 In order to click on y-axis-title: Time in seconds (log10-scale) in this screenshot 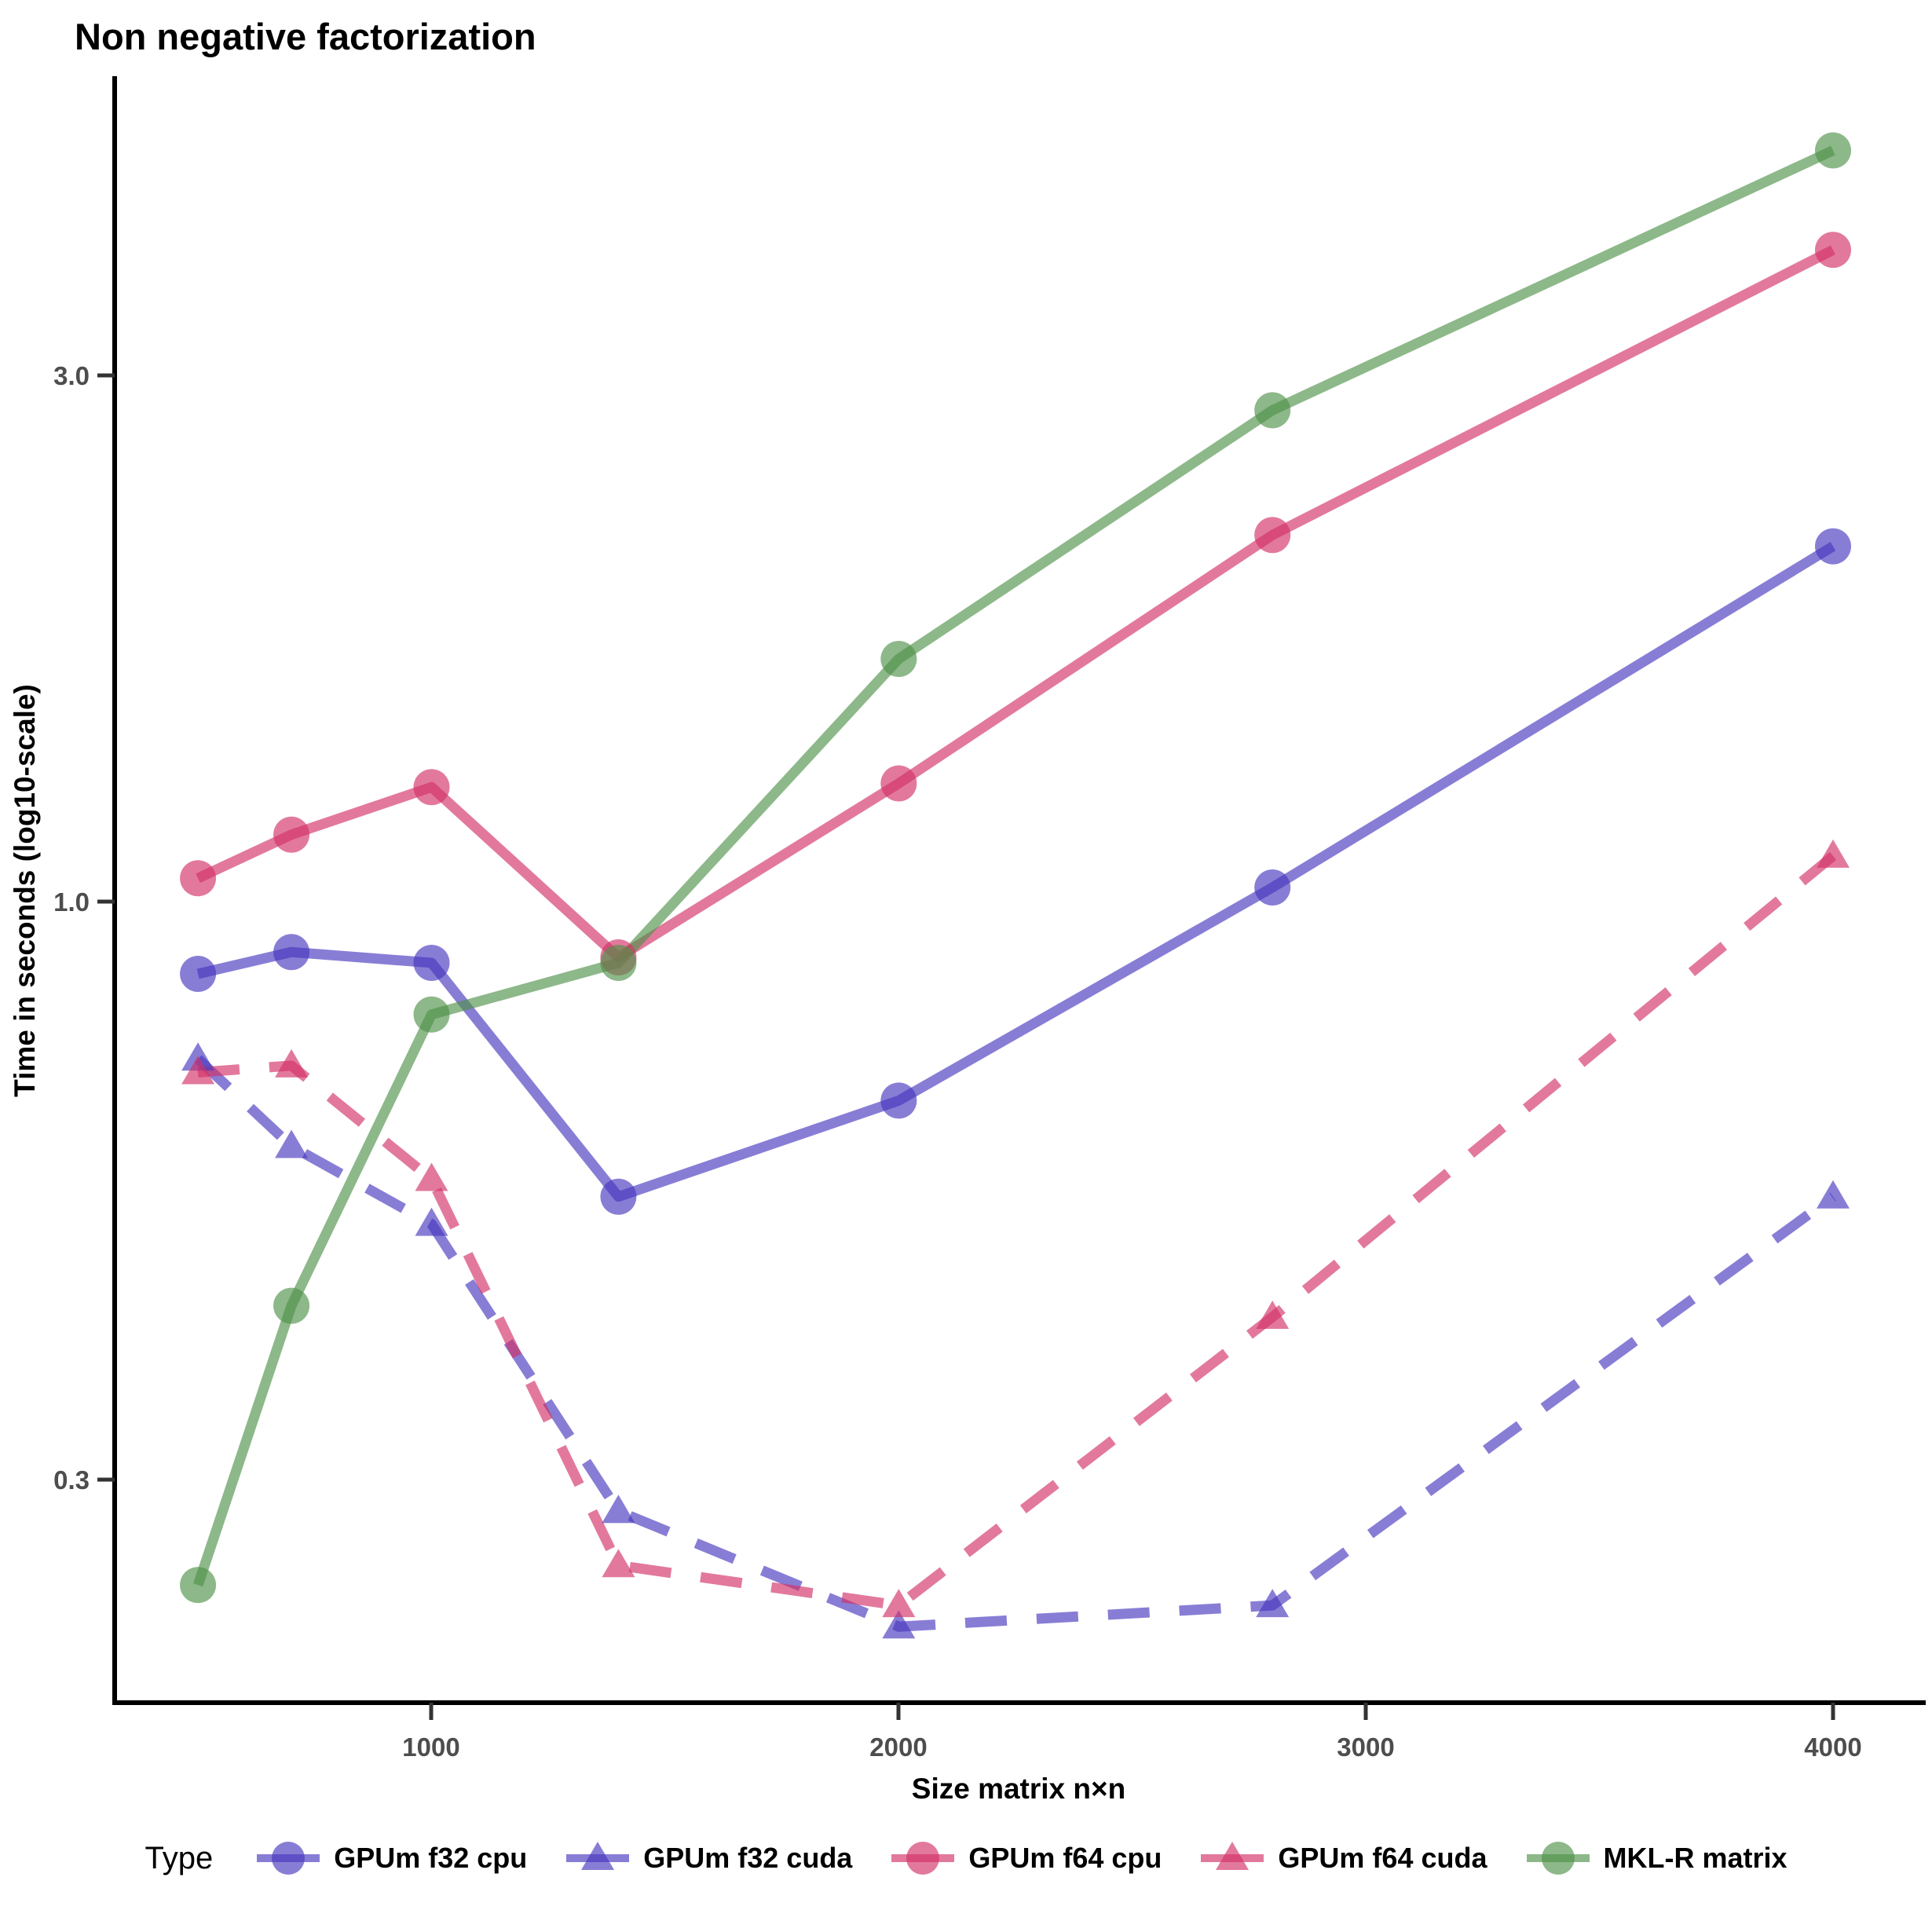, I will do `click(25, 891)`.